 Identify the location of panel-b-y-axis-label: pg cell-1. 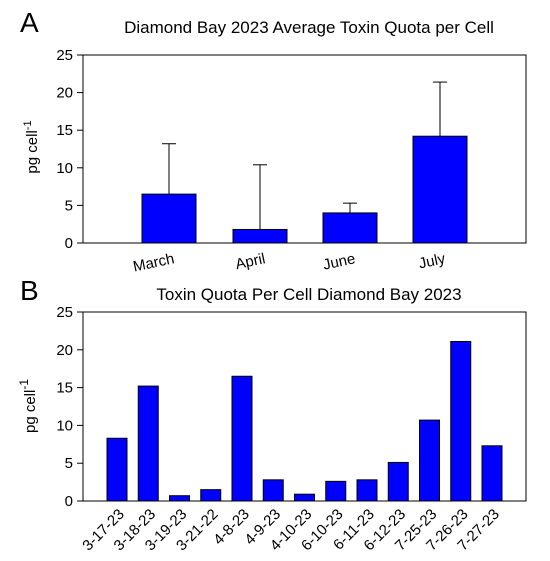
(28, 406).